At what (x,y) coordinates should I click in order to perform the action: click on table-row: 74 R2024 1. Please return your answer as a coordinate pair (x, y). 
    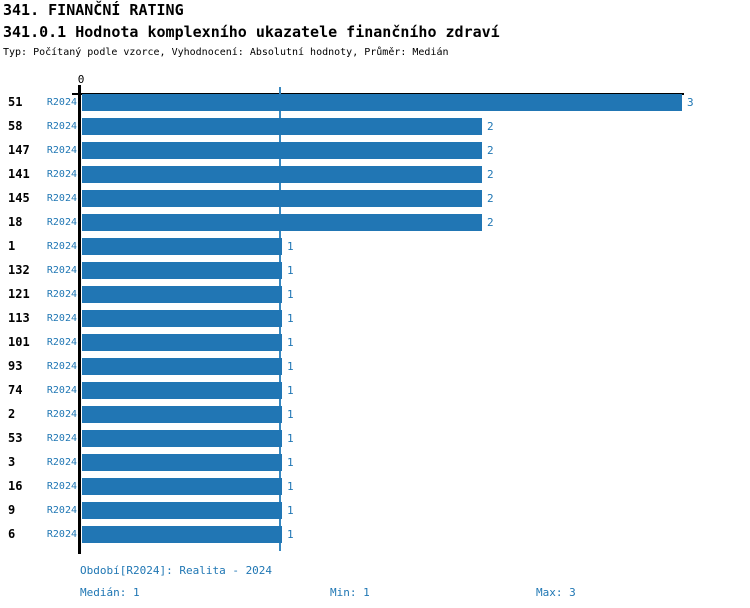
    Looking at the image, I should click on (375, 394).